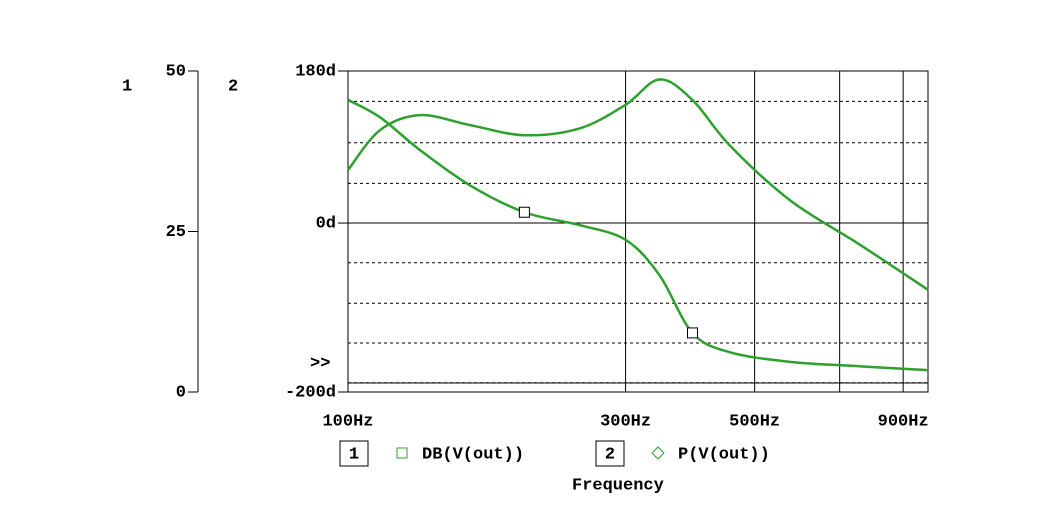 The height and width of the screenshot is (505, 1042). Describe the element at coordinates (310, 392) in the screenshot. I see `y2-tick-label: -200d` at that location.